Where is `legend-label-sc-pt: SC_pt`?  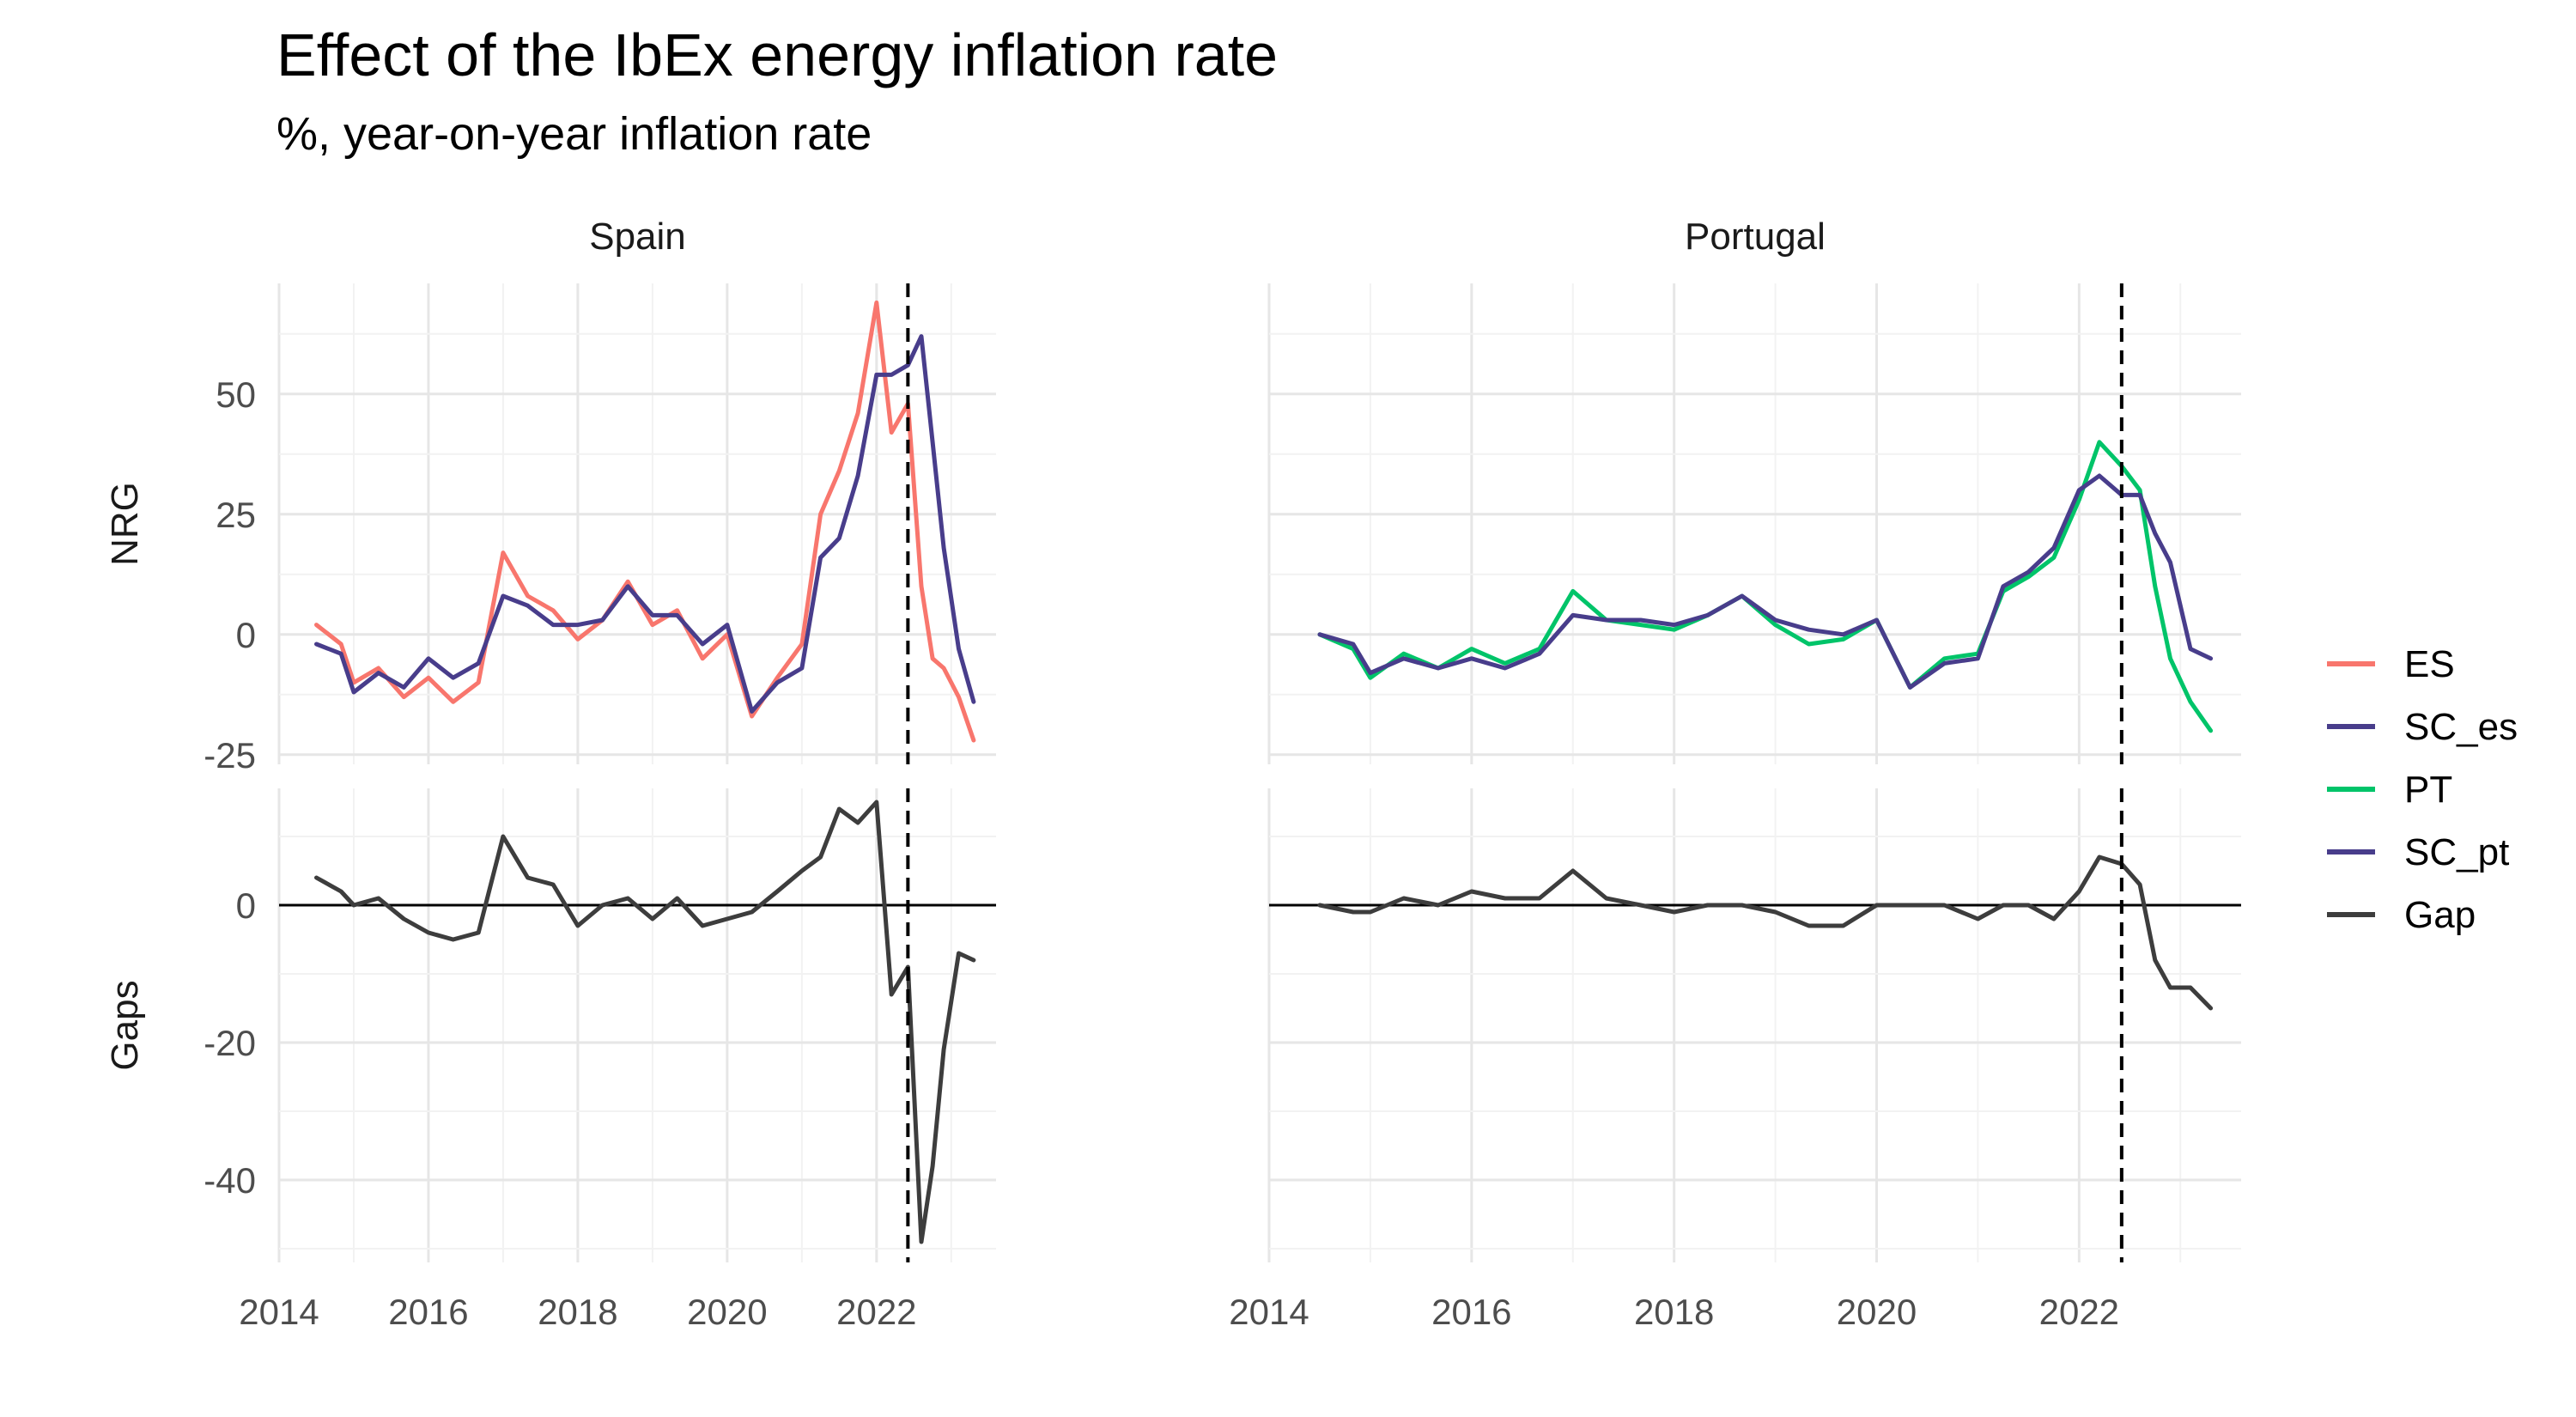 legend-label-sc-pt: SC_pt is located at coordinates (2456, 852).